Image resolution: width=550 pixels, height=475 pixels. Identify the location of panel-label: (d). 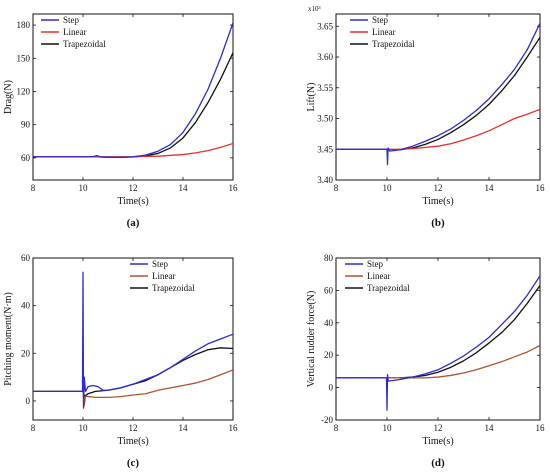
(438, 463).